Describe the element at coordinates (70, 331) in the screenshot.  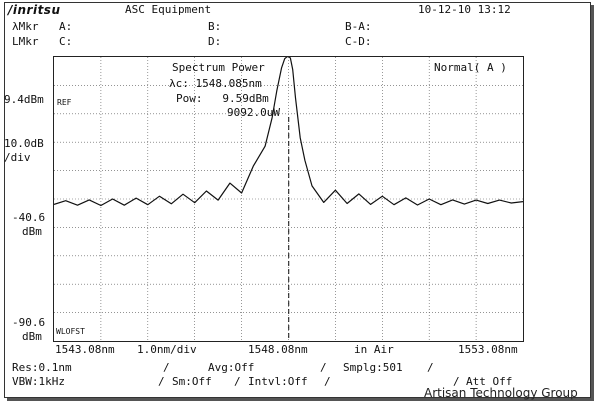
I see `wlofst-tag: WLOFST` at that location.